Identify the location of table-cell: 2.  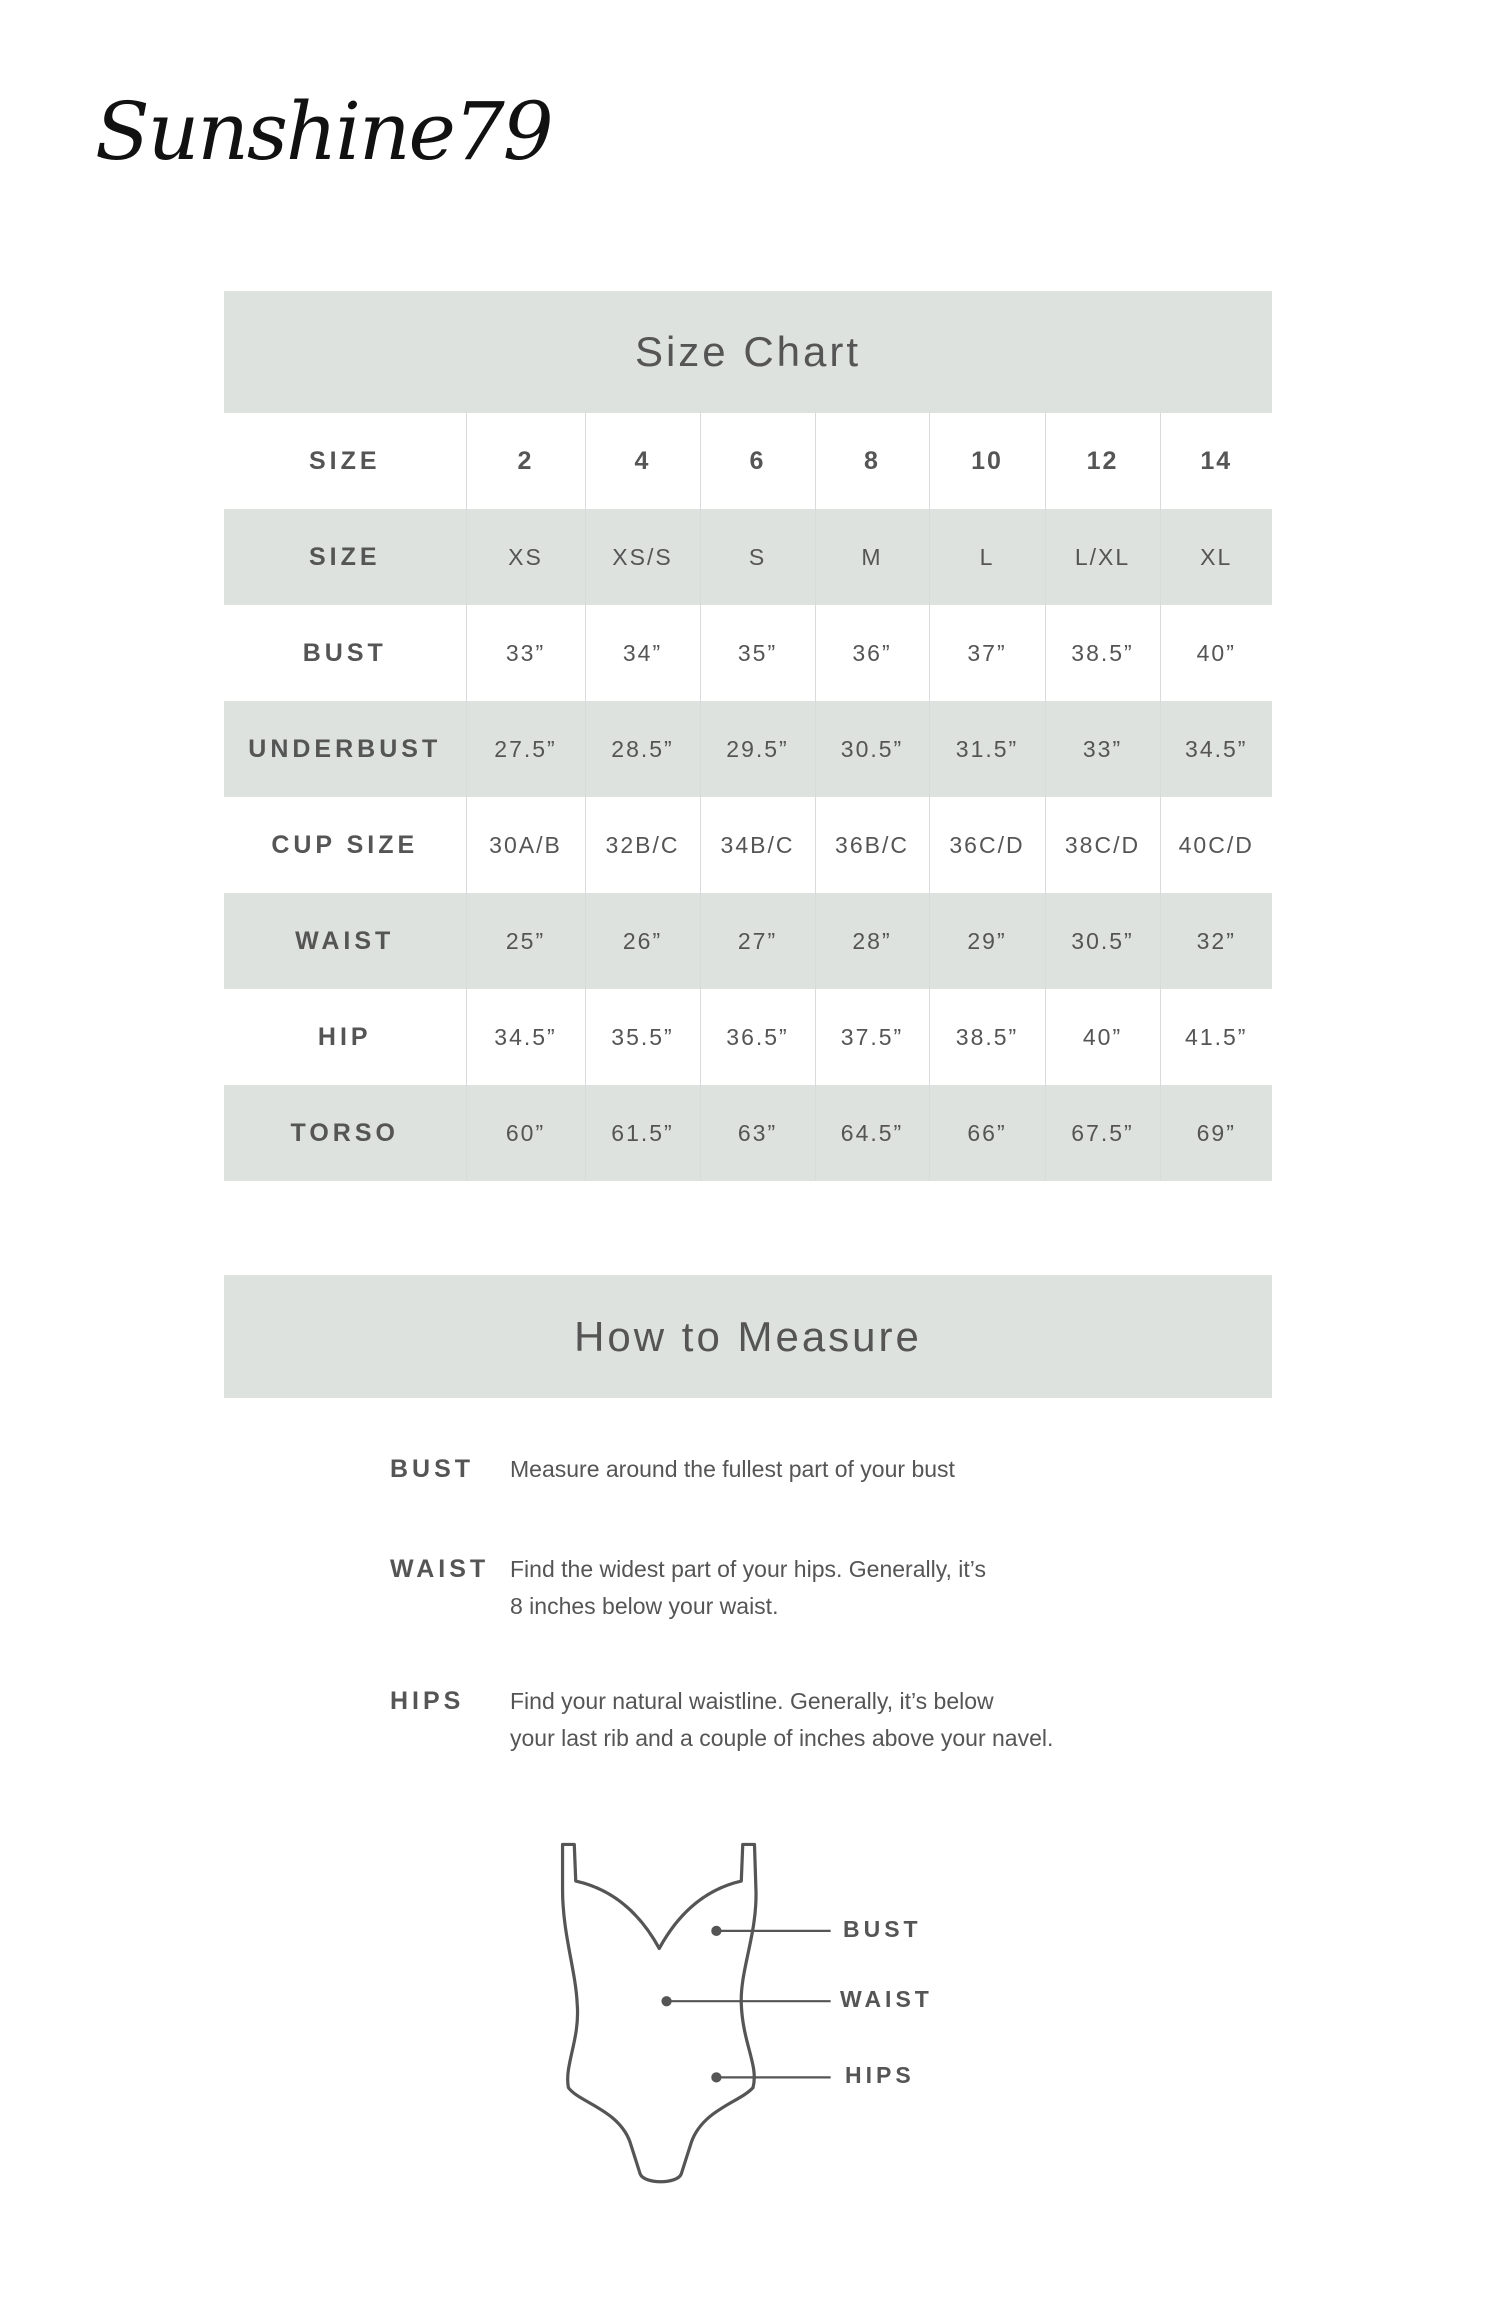
(525, 461).